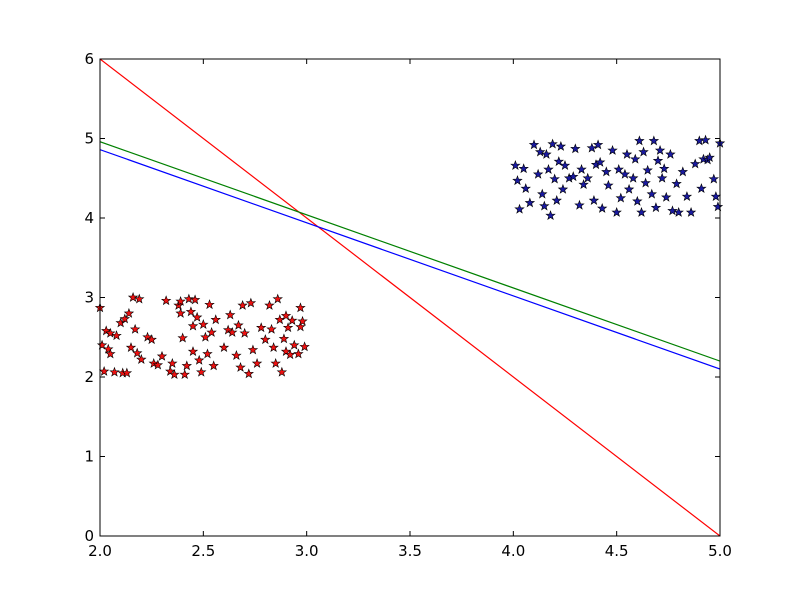  Describe the element at coordinates (100, 551) in the screenshot. I see `x-tick-label: 2.0` at that location.